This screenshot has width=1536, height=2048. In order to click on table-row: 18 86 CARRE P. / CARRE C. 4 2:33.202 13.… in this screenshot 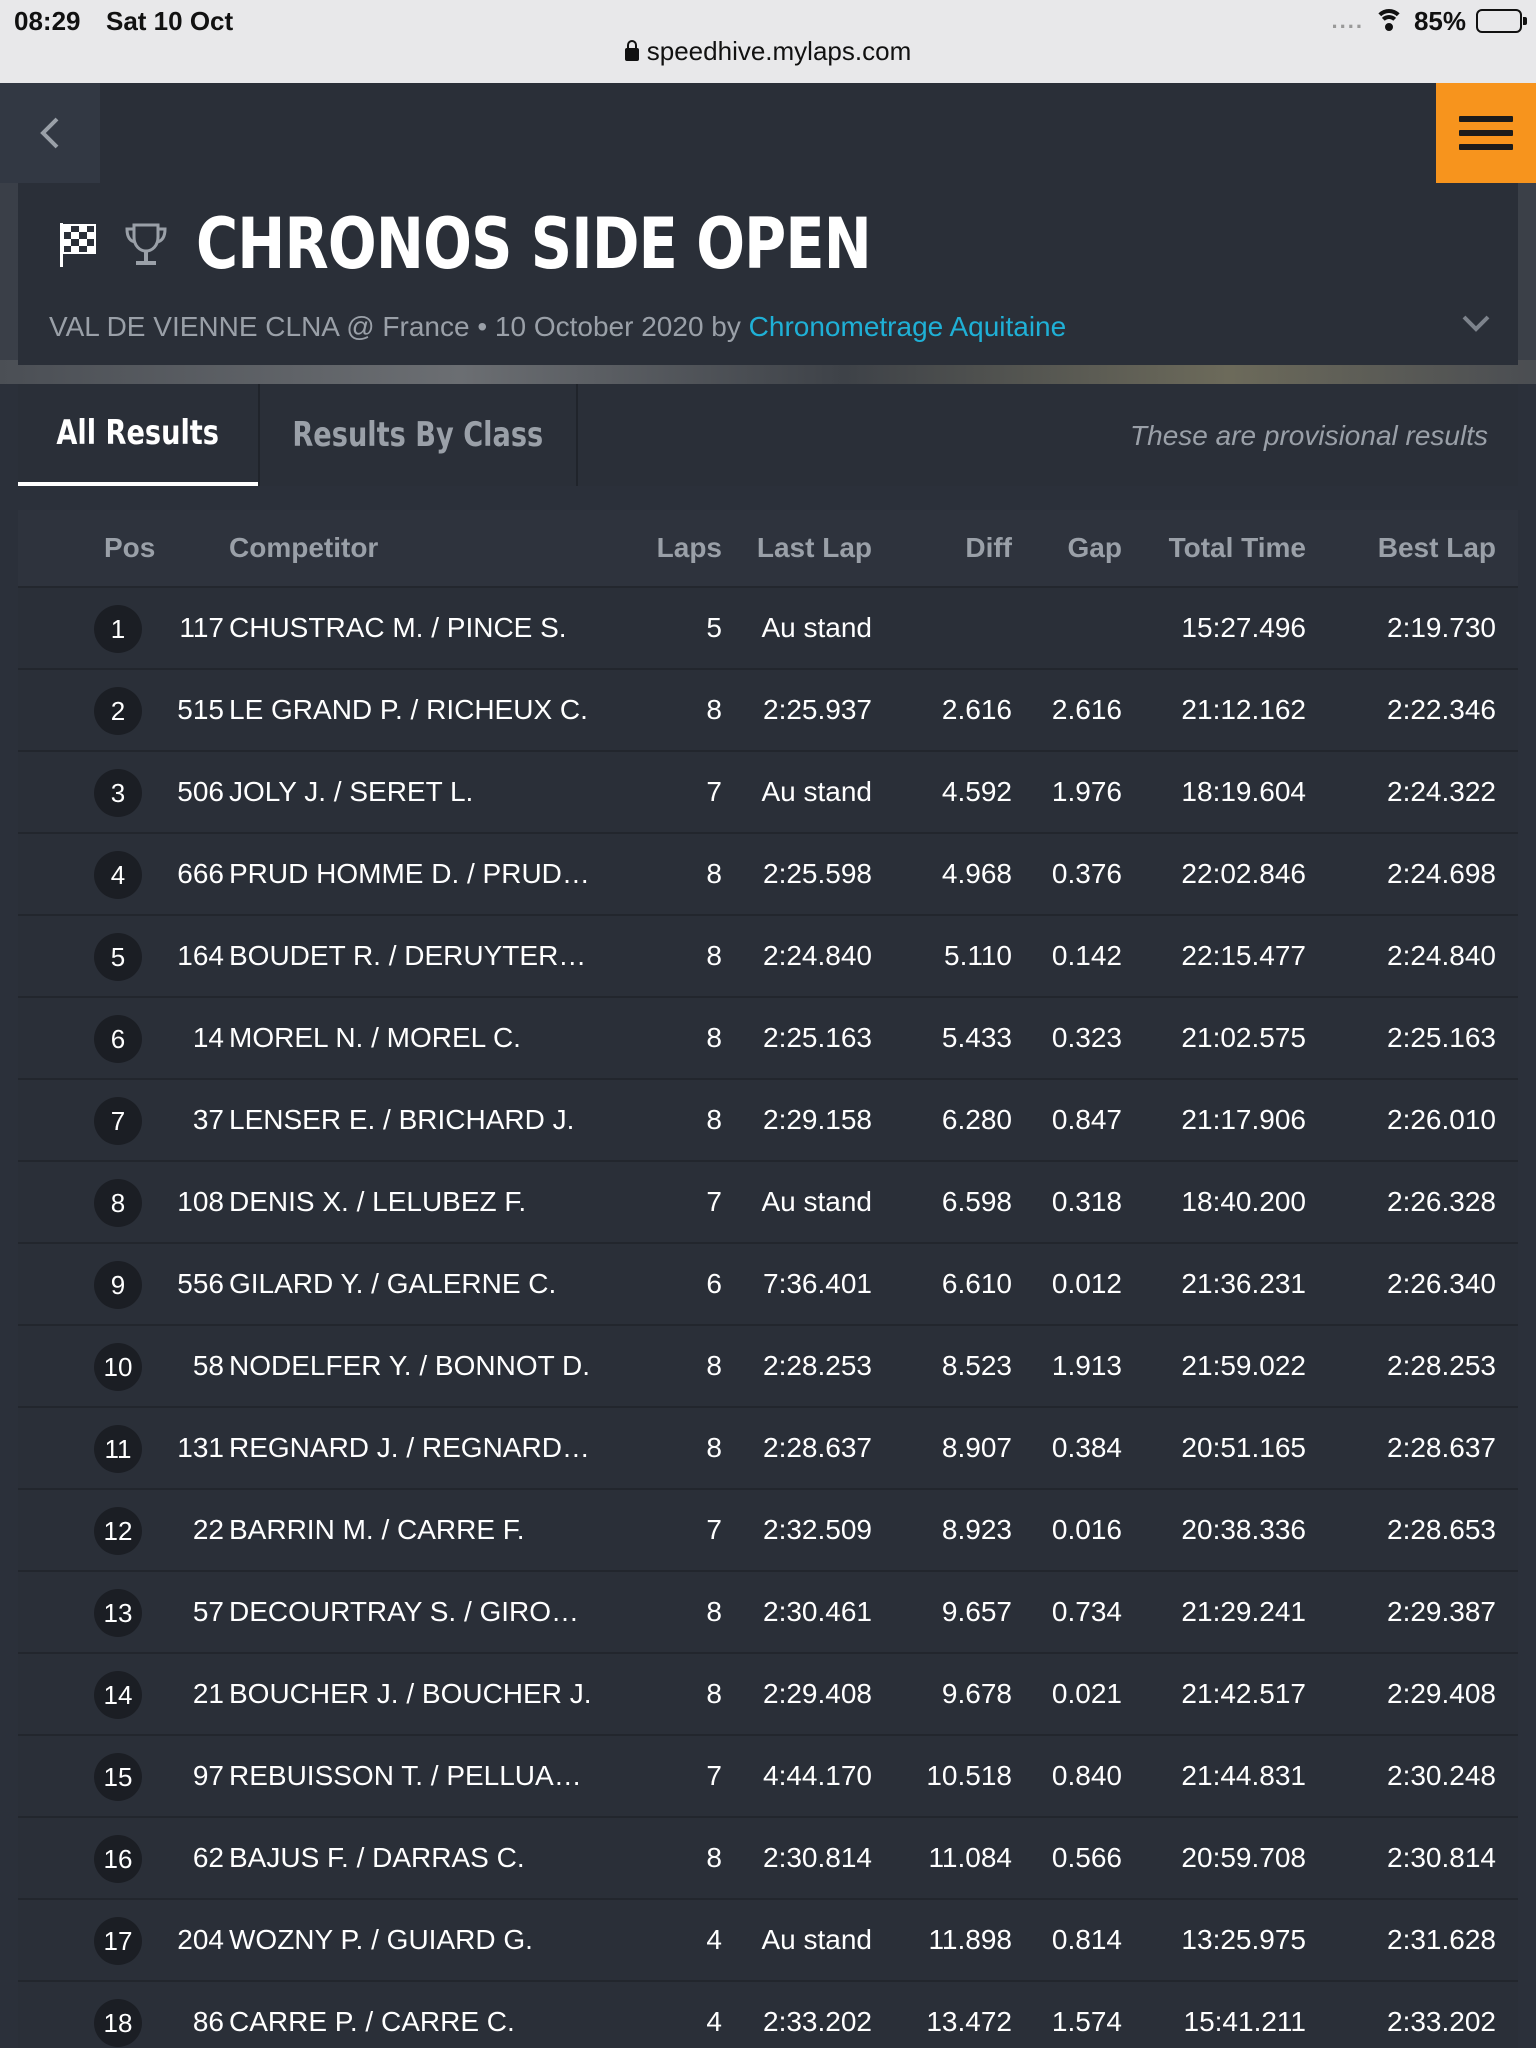, I will do `click(768, 2015)`.